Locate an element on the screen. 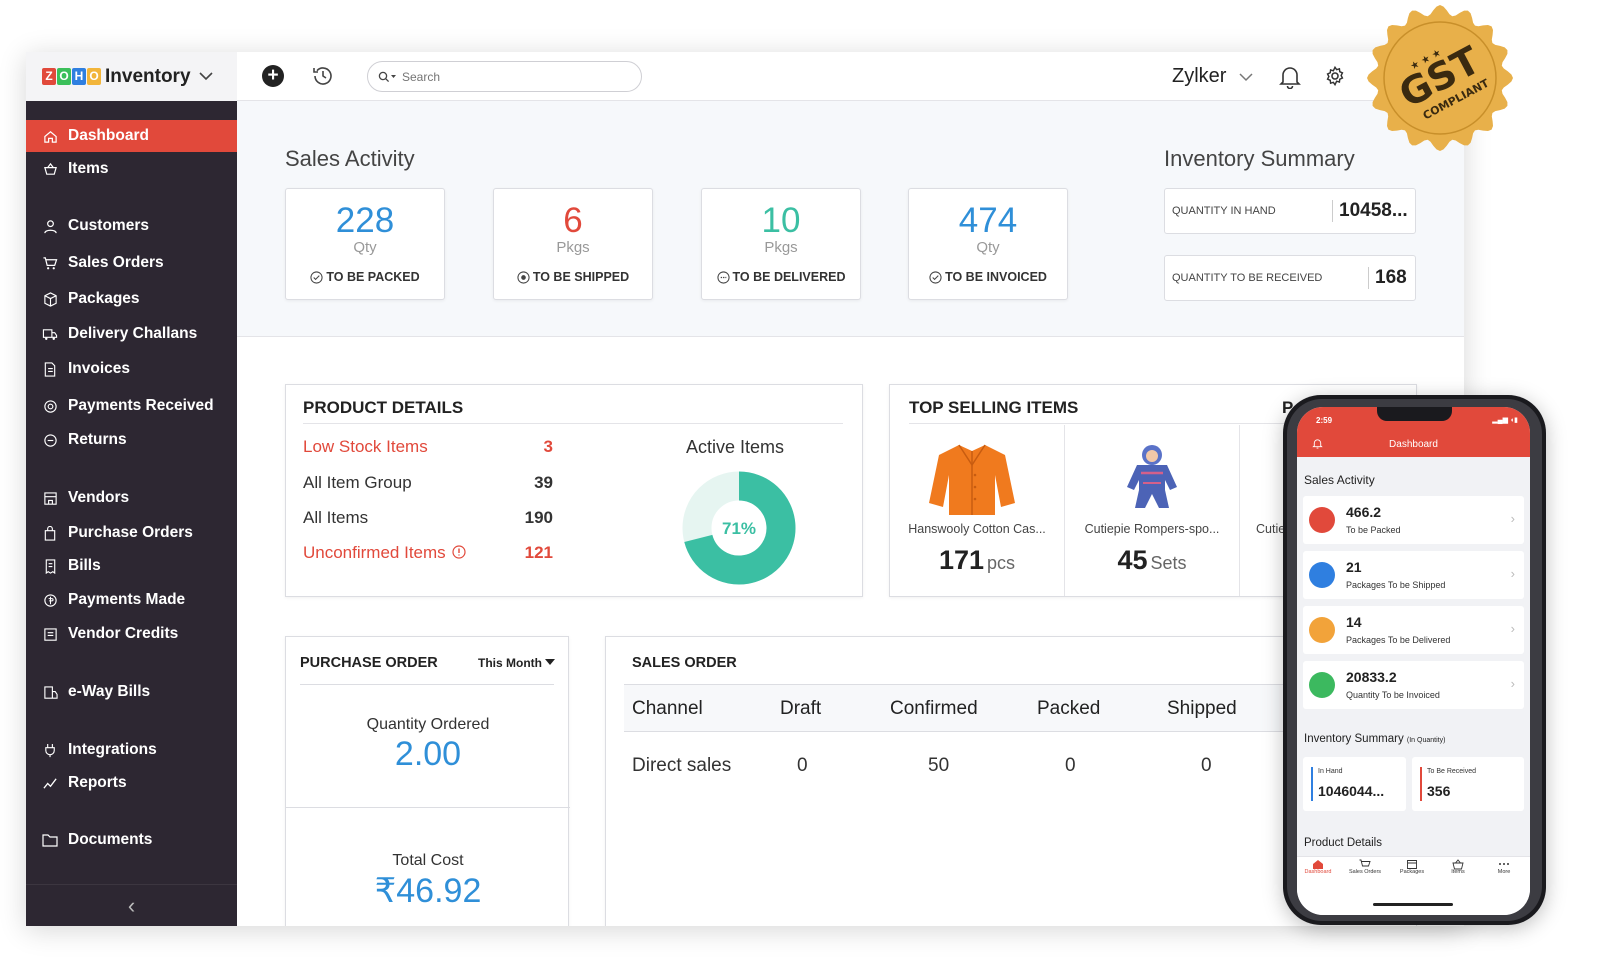  sidebar-item-dashboard: Dashboard is located at coordinates (131, 136).